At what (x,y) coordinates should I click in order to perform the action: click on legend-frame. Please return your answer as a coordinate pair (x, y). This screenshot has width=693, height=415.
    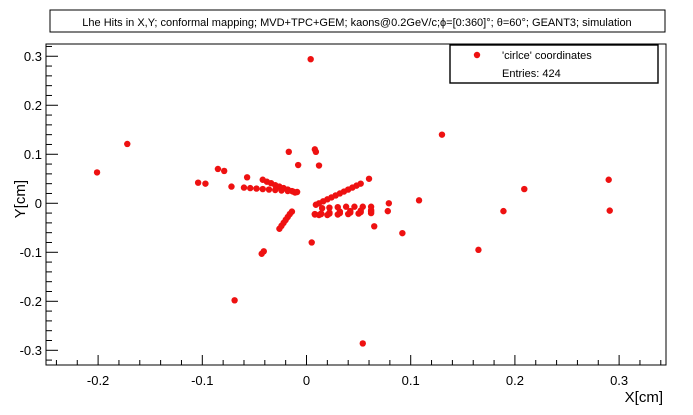
    Looking at the image, I should click on (554, 64).